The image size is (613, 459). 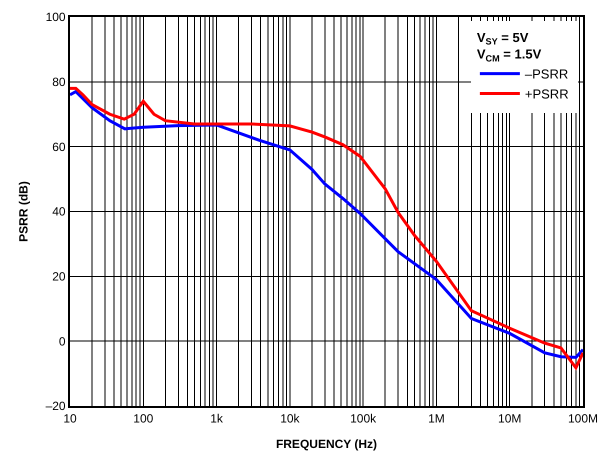 What do you see at coordinates (583, 418) in the screenshot?
I see `x-tick-label: 100M` at bounding box center [583, 418].